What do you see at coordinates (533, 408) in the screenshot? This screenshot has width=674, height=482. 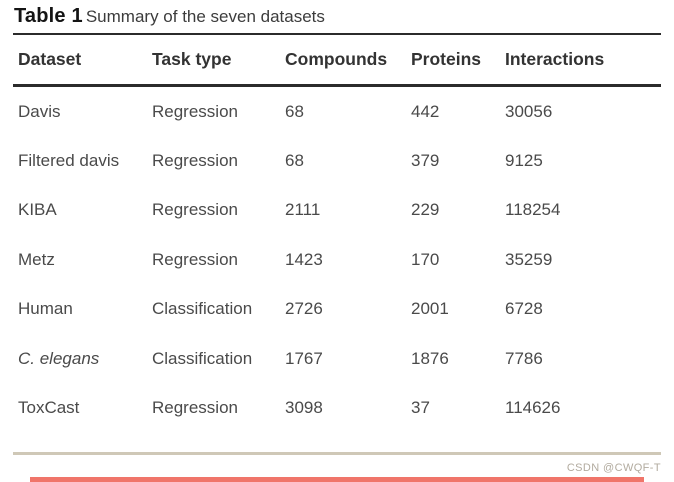 I see `cell-interactions: 114626` at bounding box center [533, 408].